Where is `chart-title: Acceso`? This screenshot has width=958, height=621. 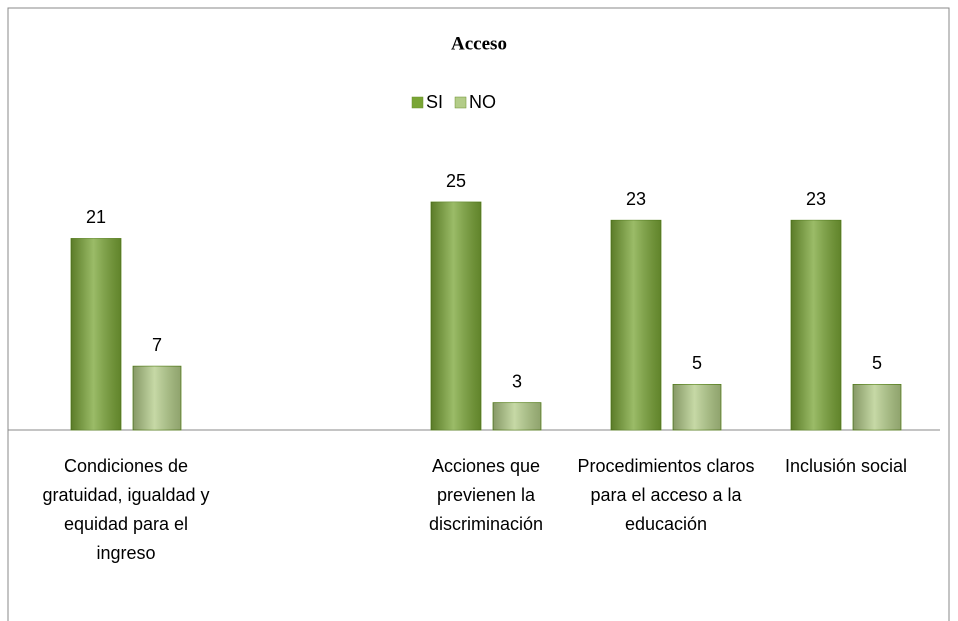 chart-title: Acceso is located at coordinates (479, 43).